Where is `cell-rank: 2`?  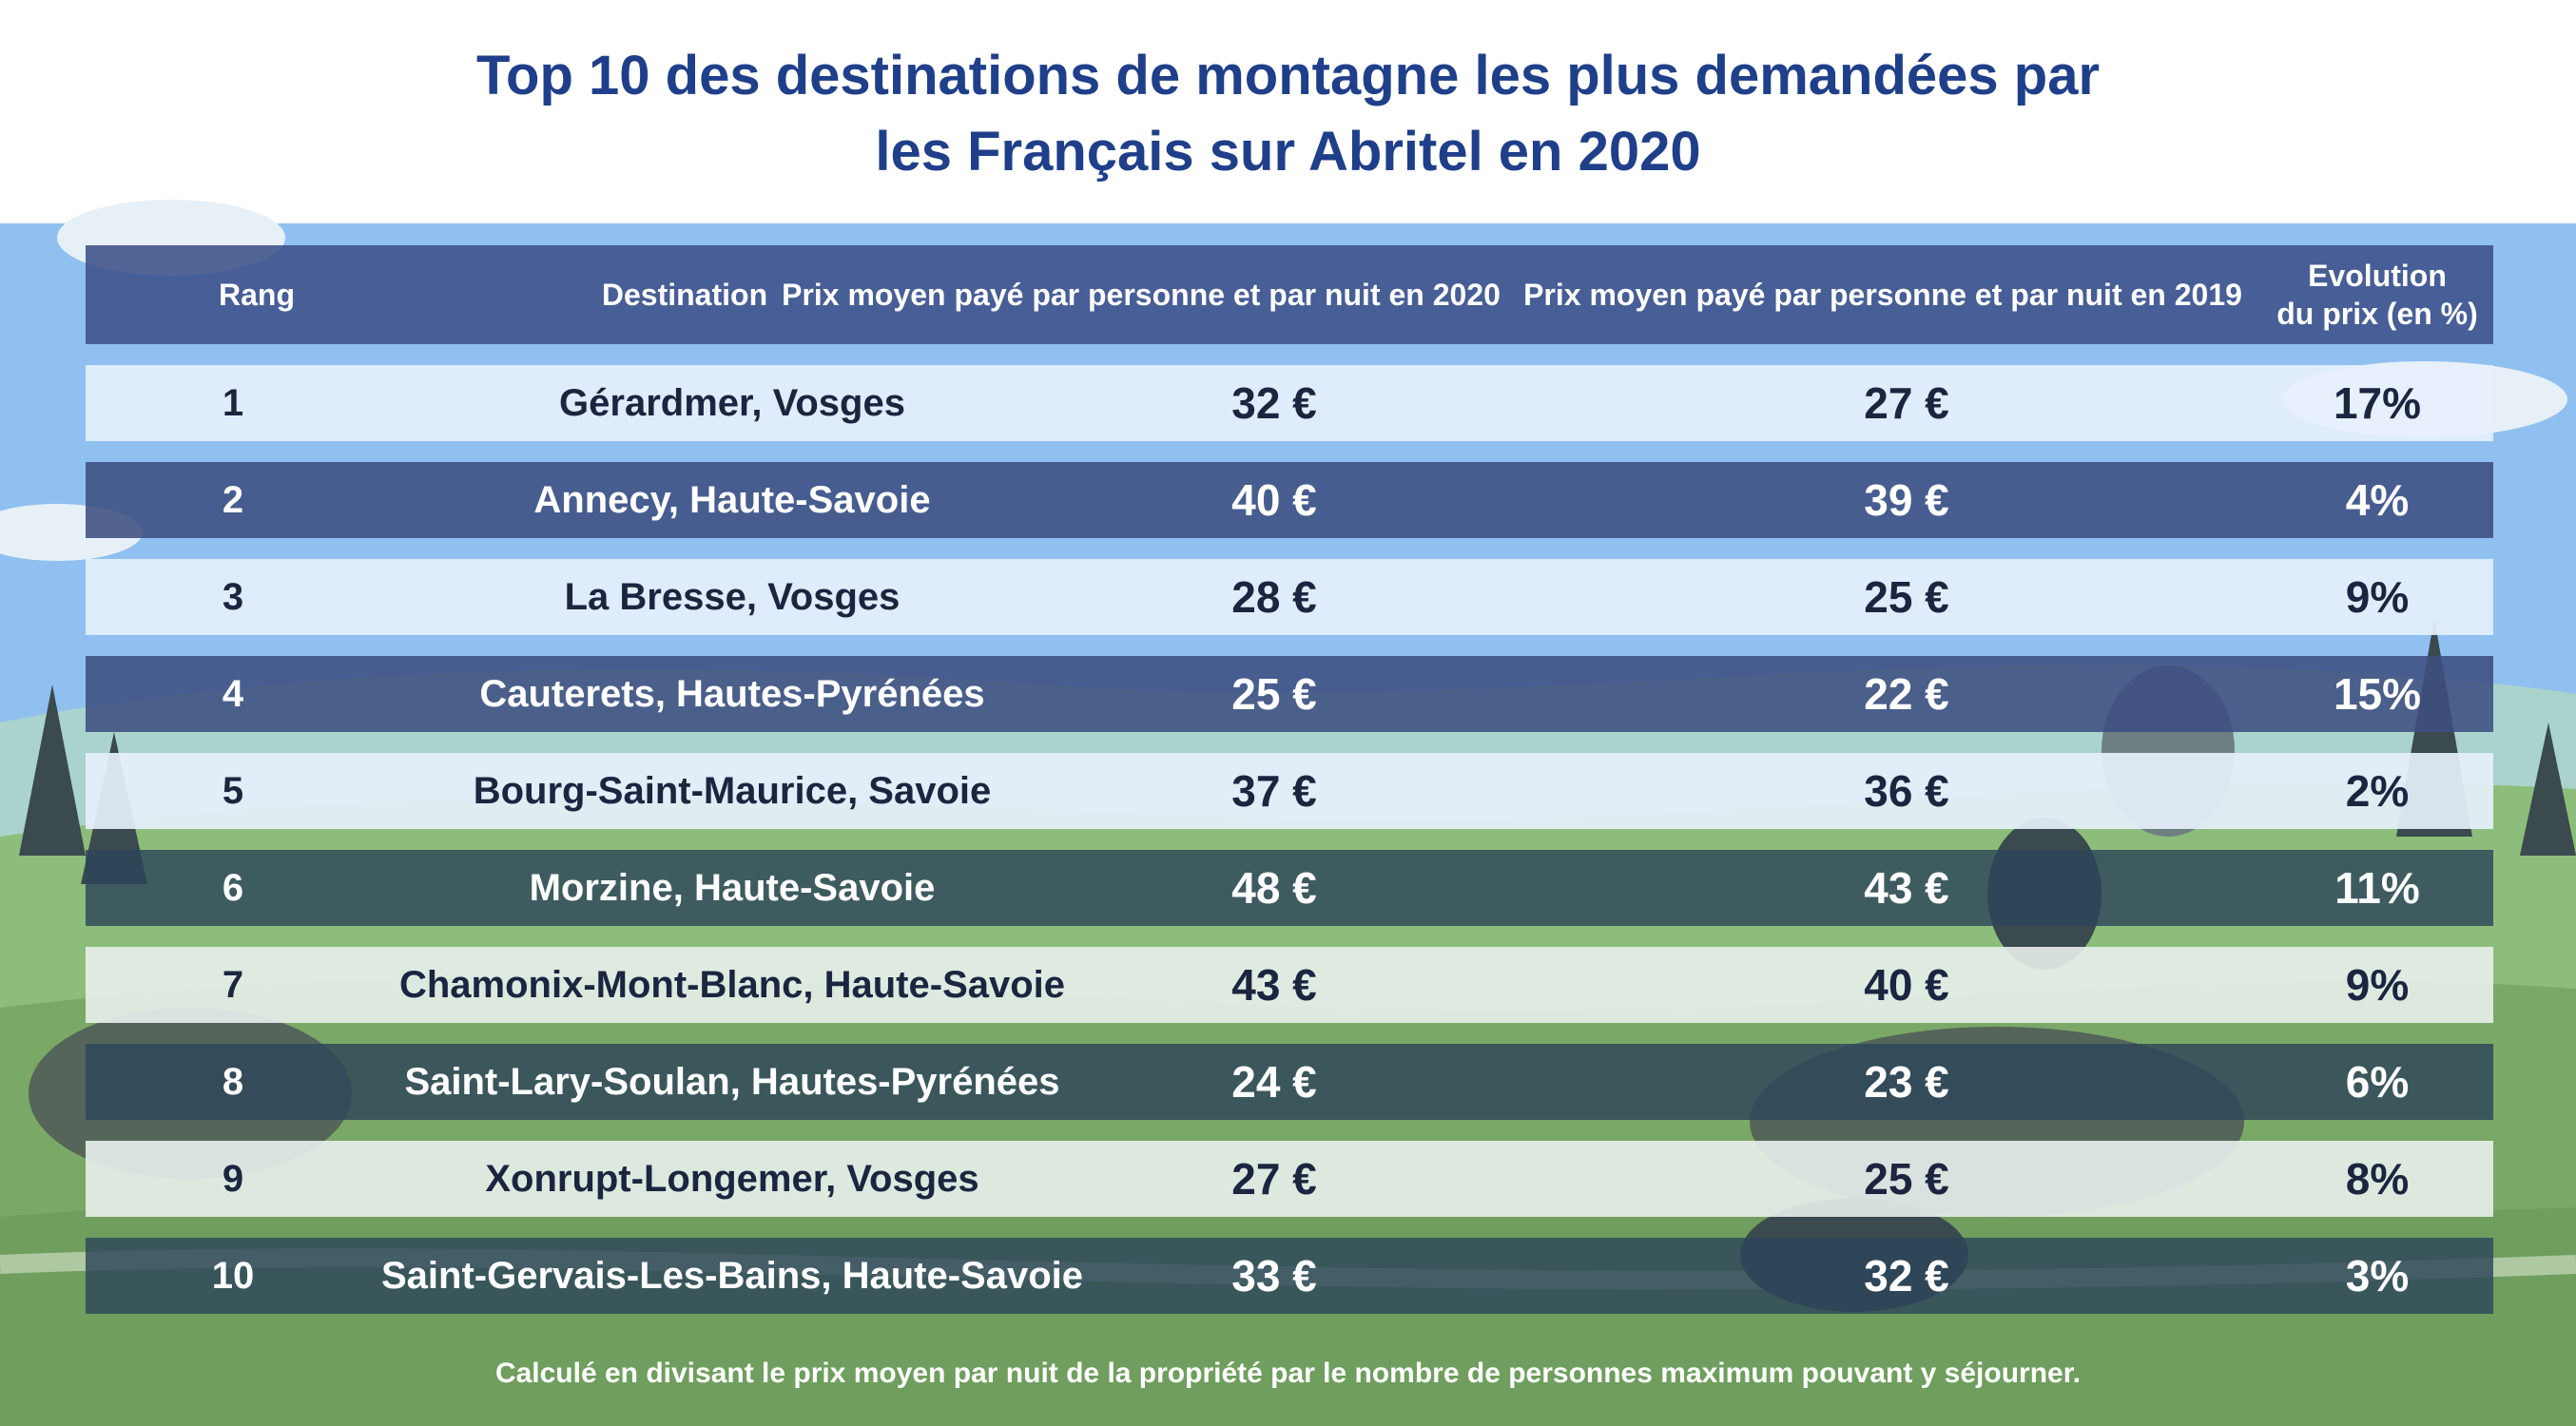 cell-rank: 2 is located at coordinates (233, 499).